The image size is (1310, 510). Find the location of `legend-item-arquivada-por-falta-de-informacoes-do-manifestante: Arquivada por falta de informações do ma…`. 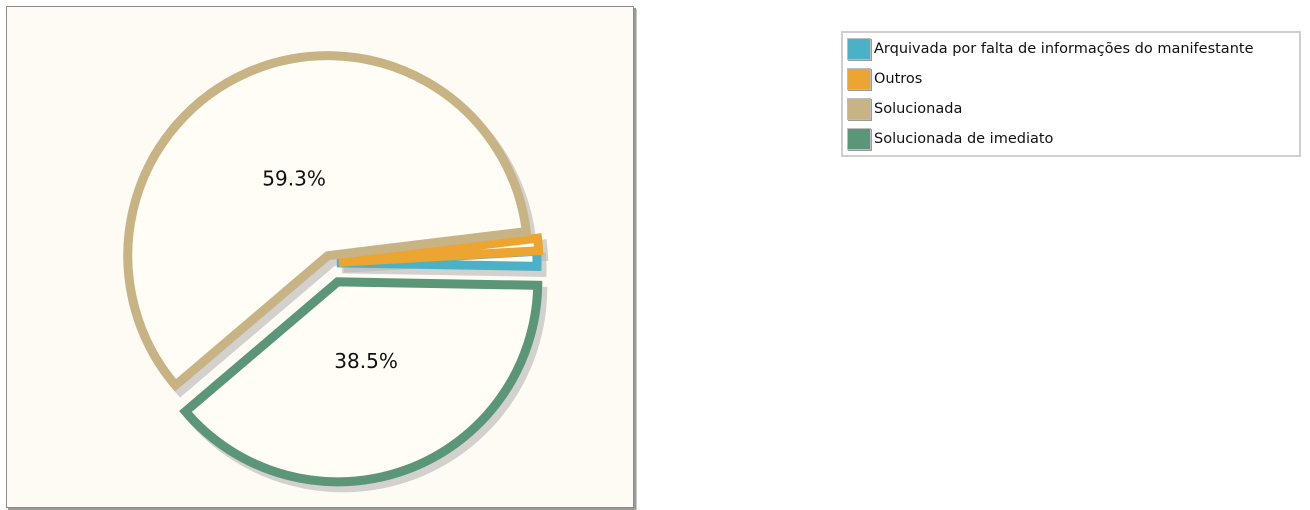

legend-item-arquivada-por-falta-de-informacoes-do-manifestante: Arquivada por falta de informações do ma… is located at coordinates (1071, 49).